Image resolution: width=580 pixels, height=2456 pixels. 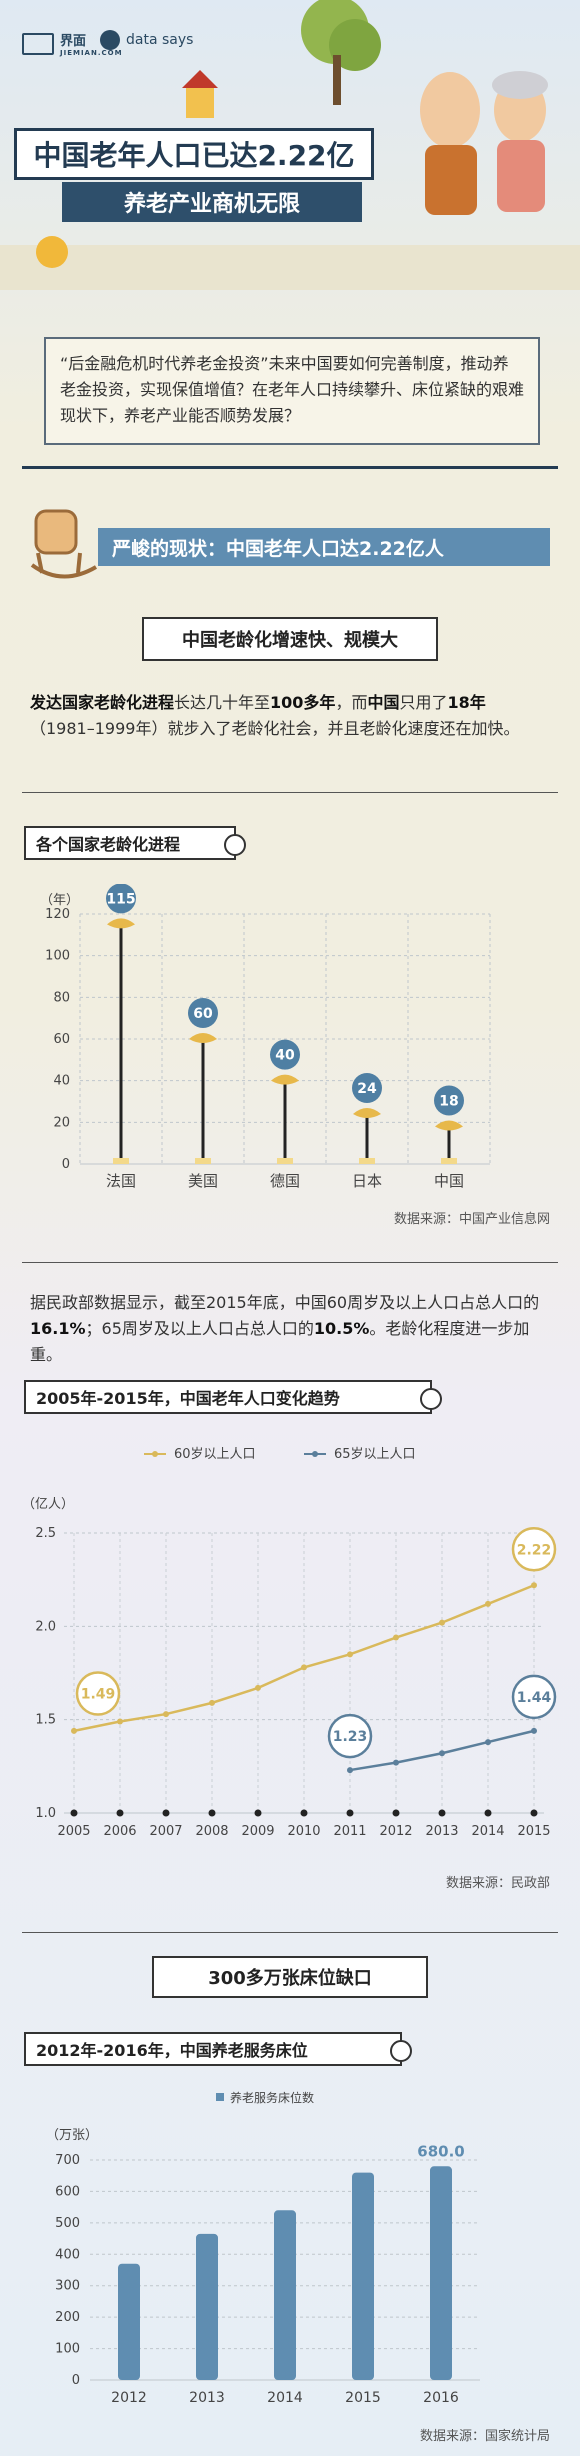 I want to click on chart2-xtick-label: 2012, so click(x=395, y=1831).